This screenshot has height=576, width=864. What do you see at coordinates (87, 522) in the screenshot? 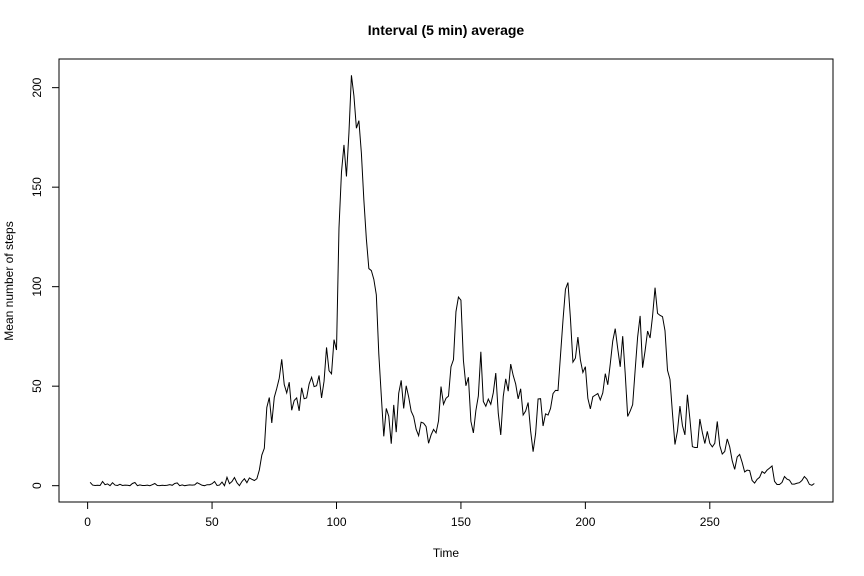
I see `x-tick-label: 0` at bounding box center [87, 522].